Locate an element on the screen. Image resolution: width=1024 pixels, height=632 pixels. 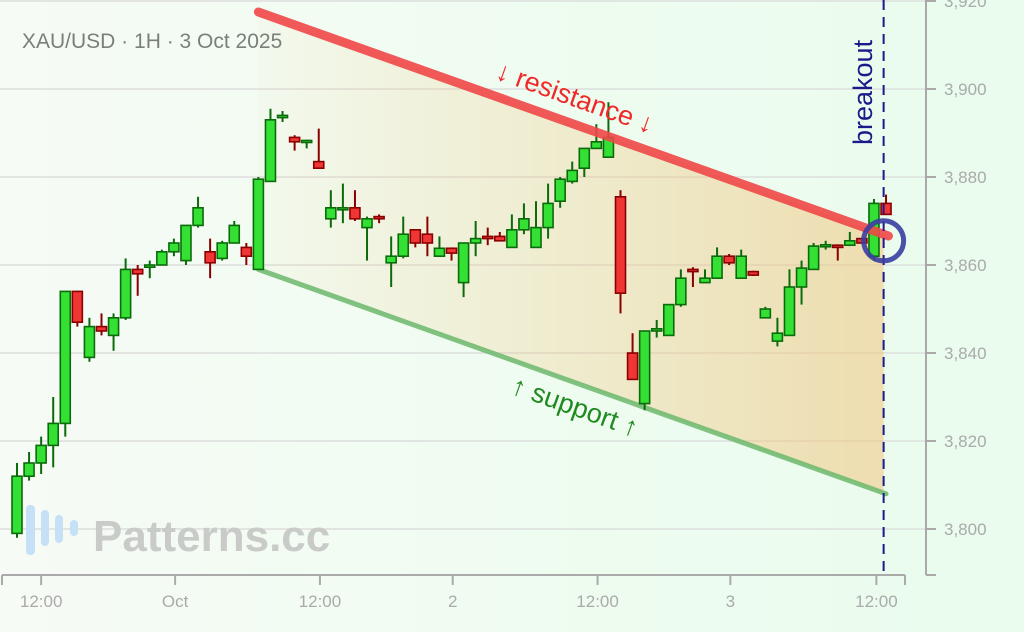
watermark: Patterns.cc is located at coordinates (178, 533).